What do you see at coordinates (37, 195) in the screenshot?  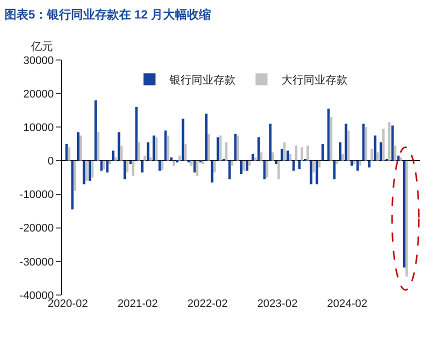 I see `y-tick-label: -10000` at bounding box center [37, 195].